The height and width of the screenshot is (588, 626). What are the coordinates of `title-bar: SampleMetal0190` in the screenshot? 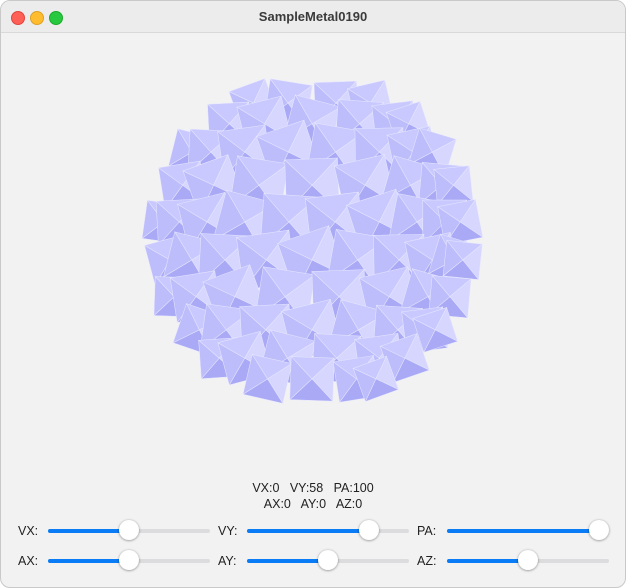 It's located at (313, 17).